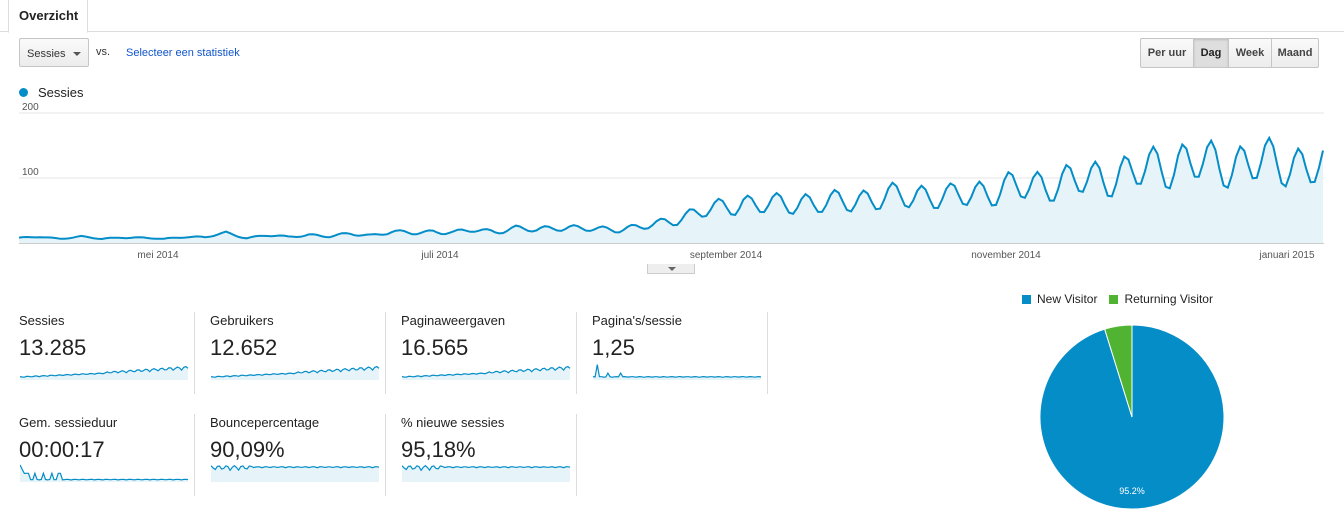 Image resolution: width=1344 pixels, height=524 pixels. I want to click on select-stat-link: Selecteer een statistiek, so click(183, 53).